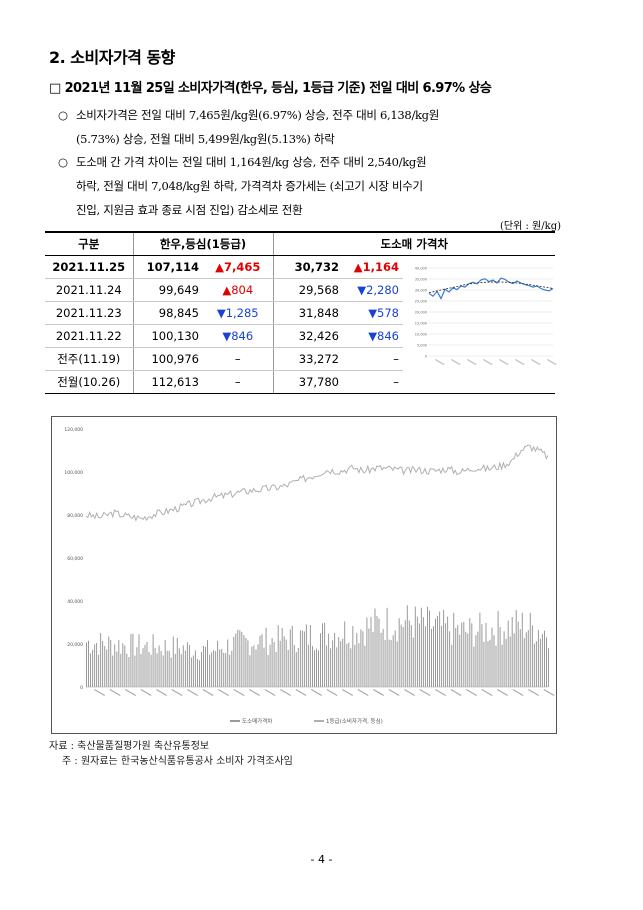 Image resolution: width=643 pixels, height=910 pixels. Describe the element at coordinates (75, 602) in the screenshot. I see `big-y-tick: 40,000` at that location.